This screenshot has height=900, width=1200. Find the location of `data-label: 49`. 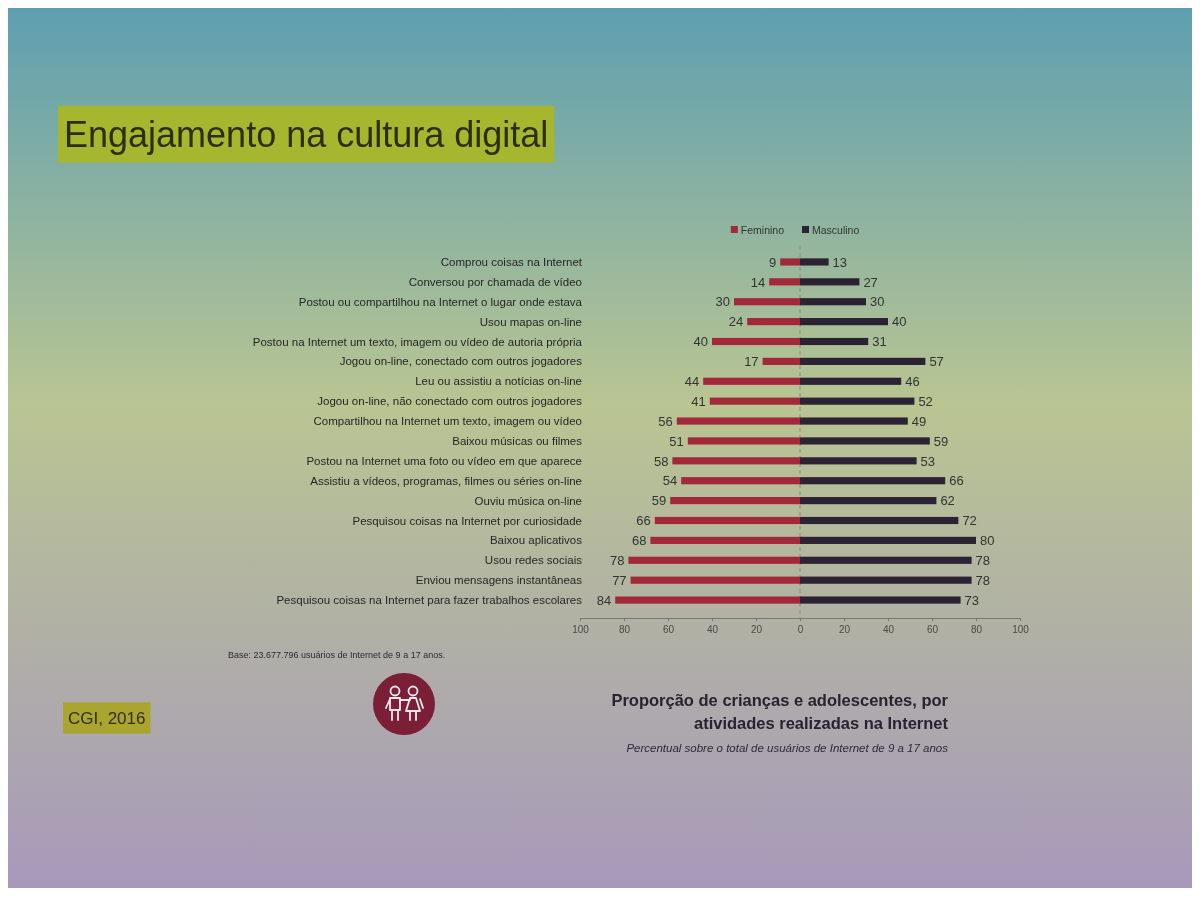

data-label: 49 is located at coordinates (919, 421).